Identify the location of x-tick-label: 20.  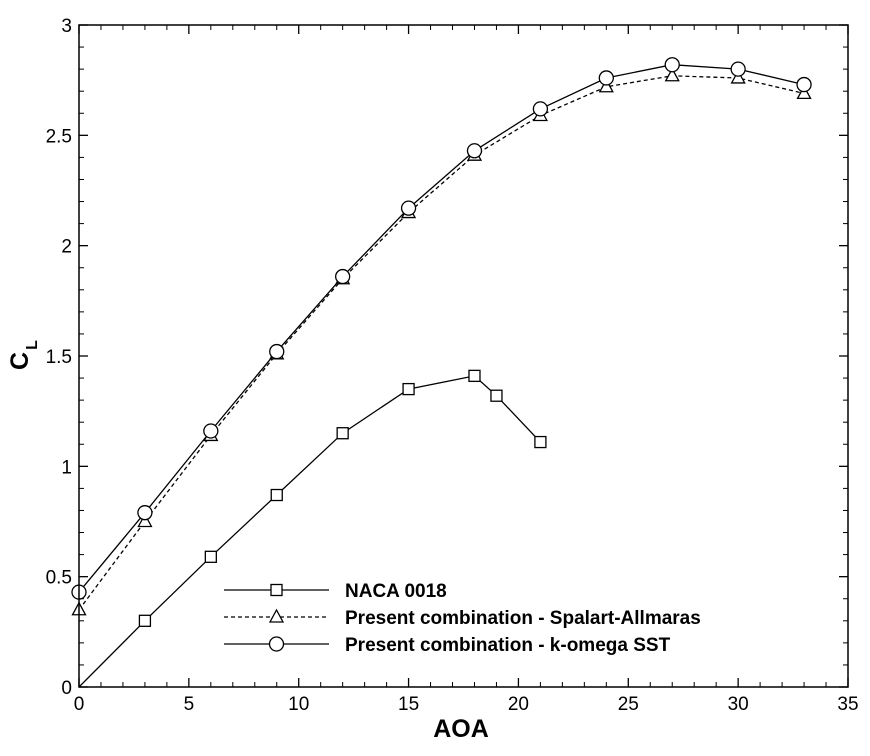
(518, 704).